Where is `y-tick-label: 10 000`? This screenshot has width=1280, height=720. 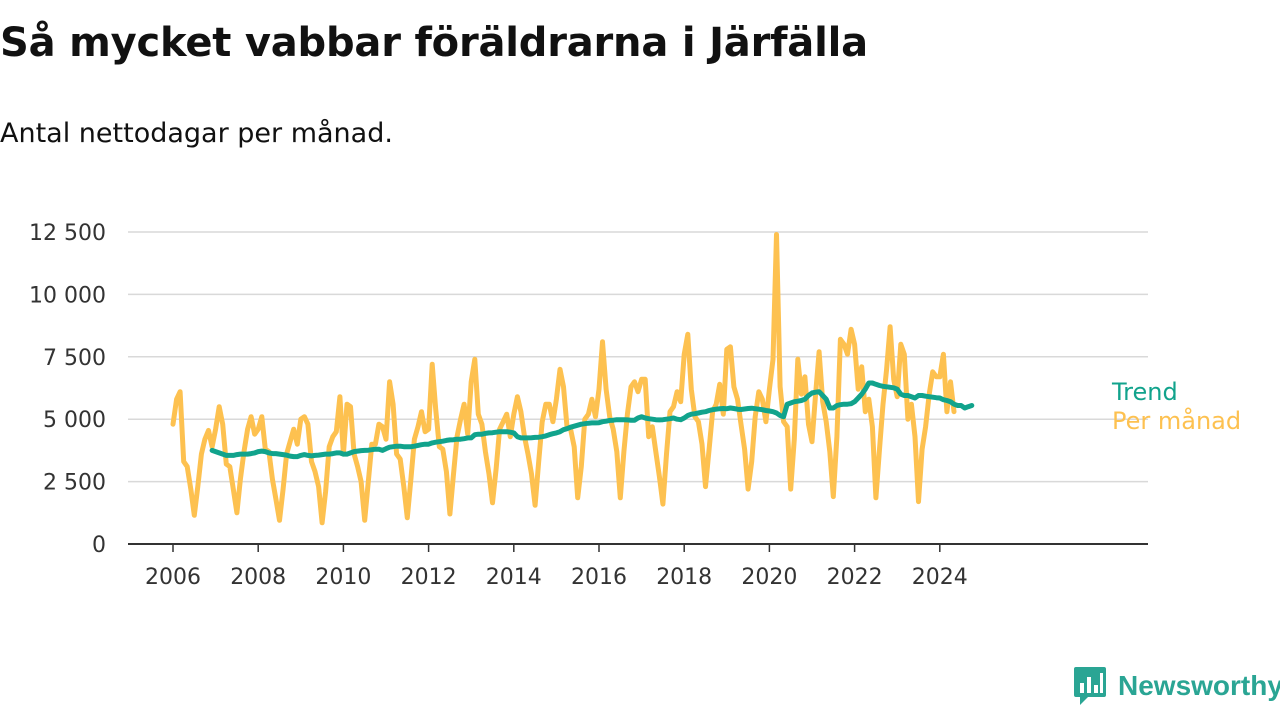 y-tick-label: 10 000 is located at coordinates (67, 295).